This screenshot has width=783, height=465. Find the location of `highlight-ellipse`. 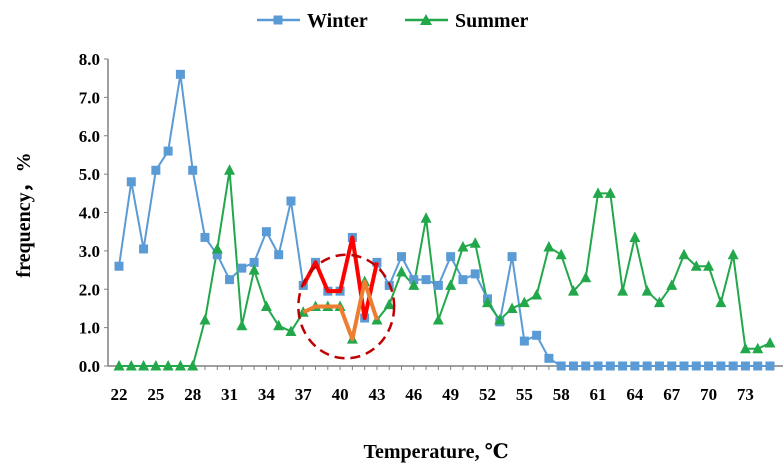

highlight-ellipse is located at coordinates (346, 306).